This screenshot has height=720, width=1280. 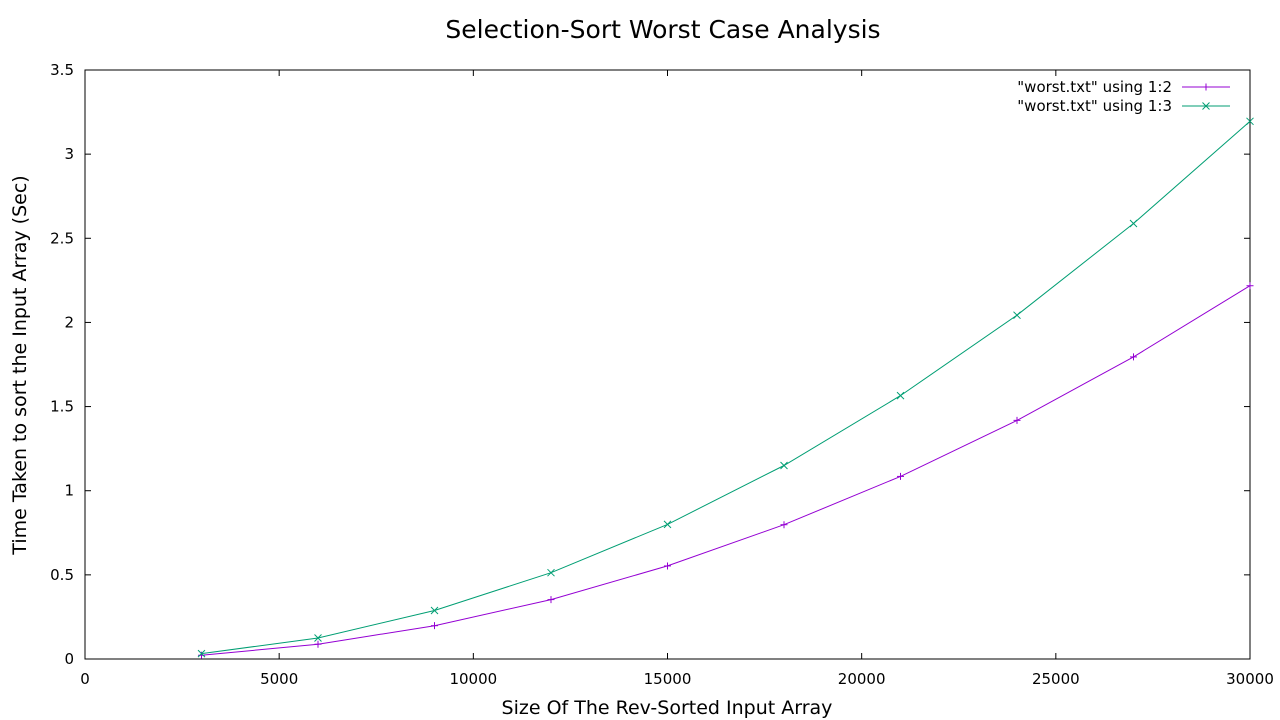 I want to click on x-tick-label: 0, so click(x=85, y=679).